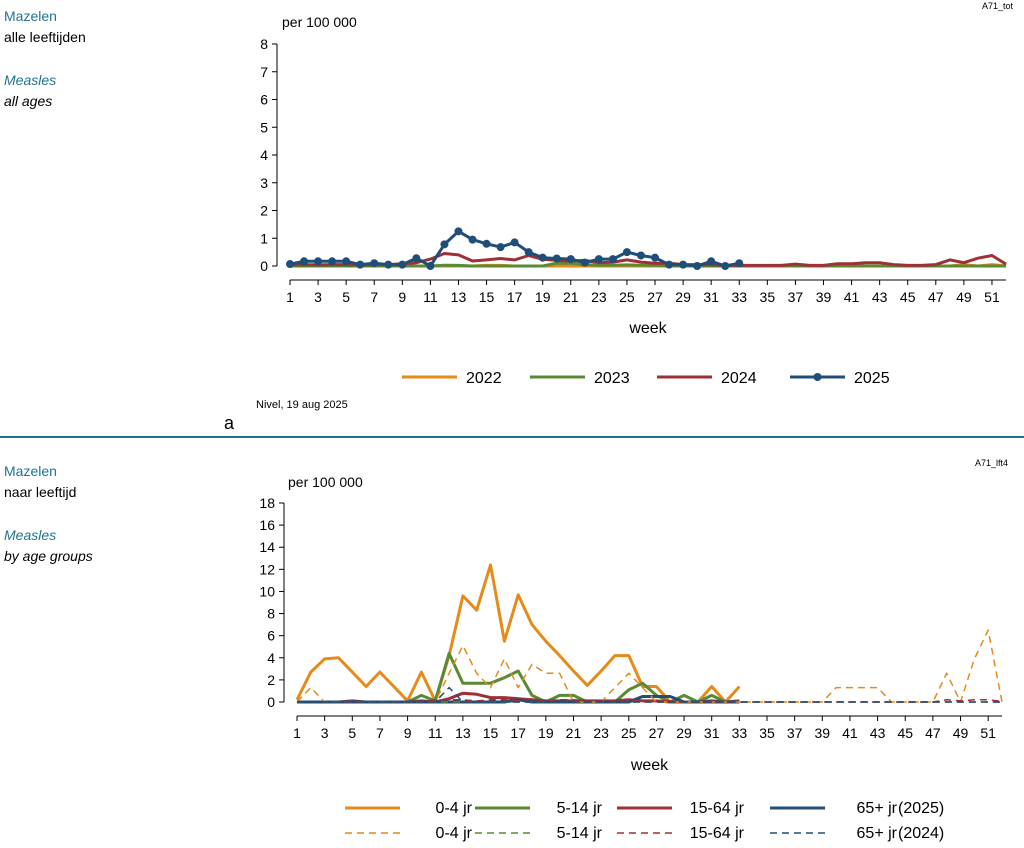 Image resolution: width=1024 pixels, height=848 pixels. Describe the element at coordinates (374, 297) in the screenshot. I see `x-tick-label: 7` at that location.